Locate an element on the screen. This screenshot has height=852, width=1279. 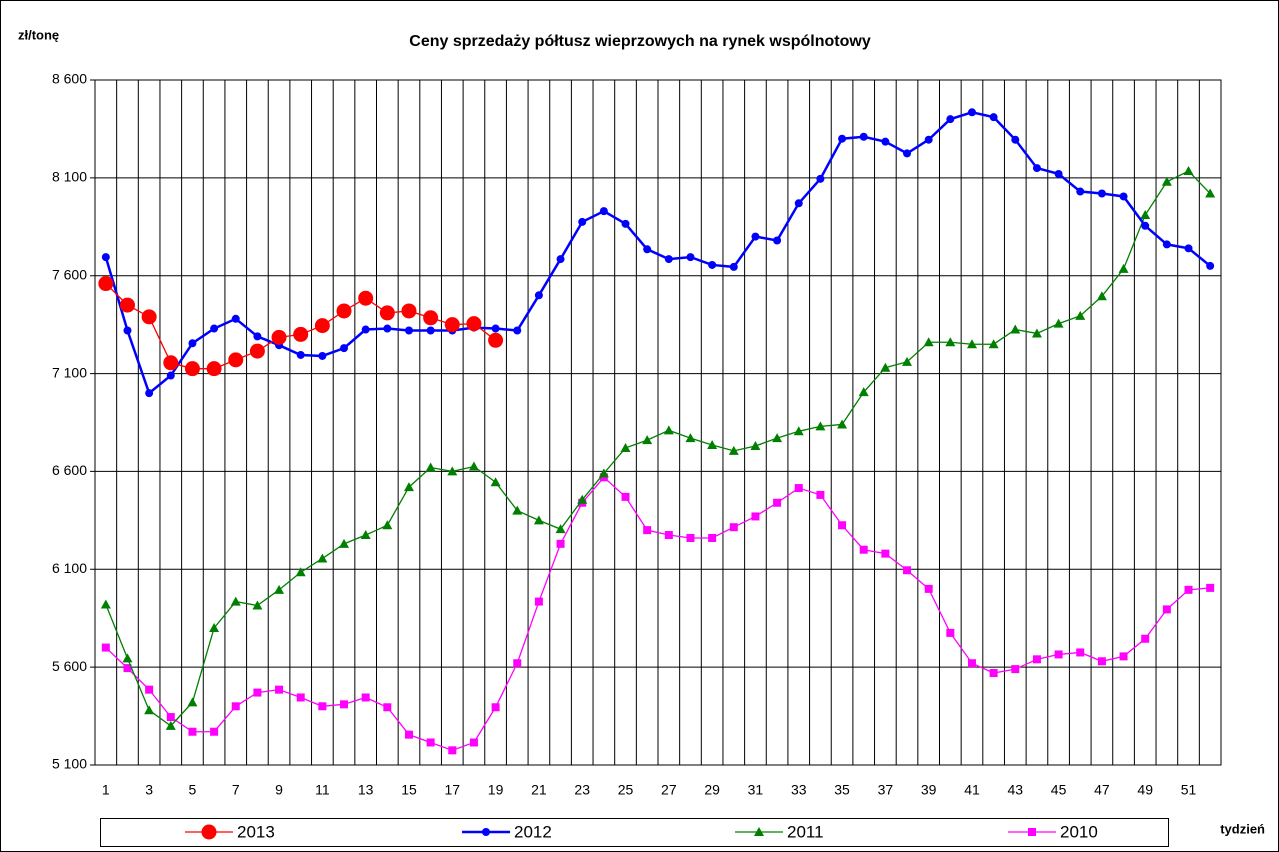
legend is located at coordinates (634, 832).